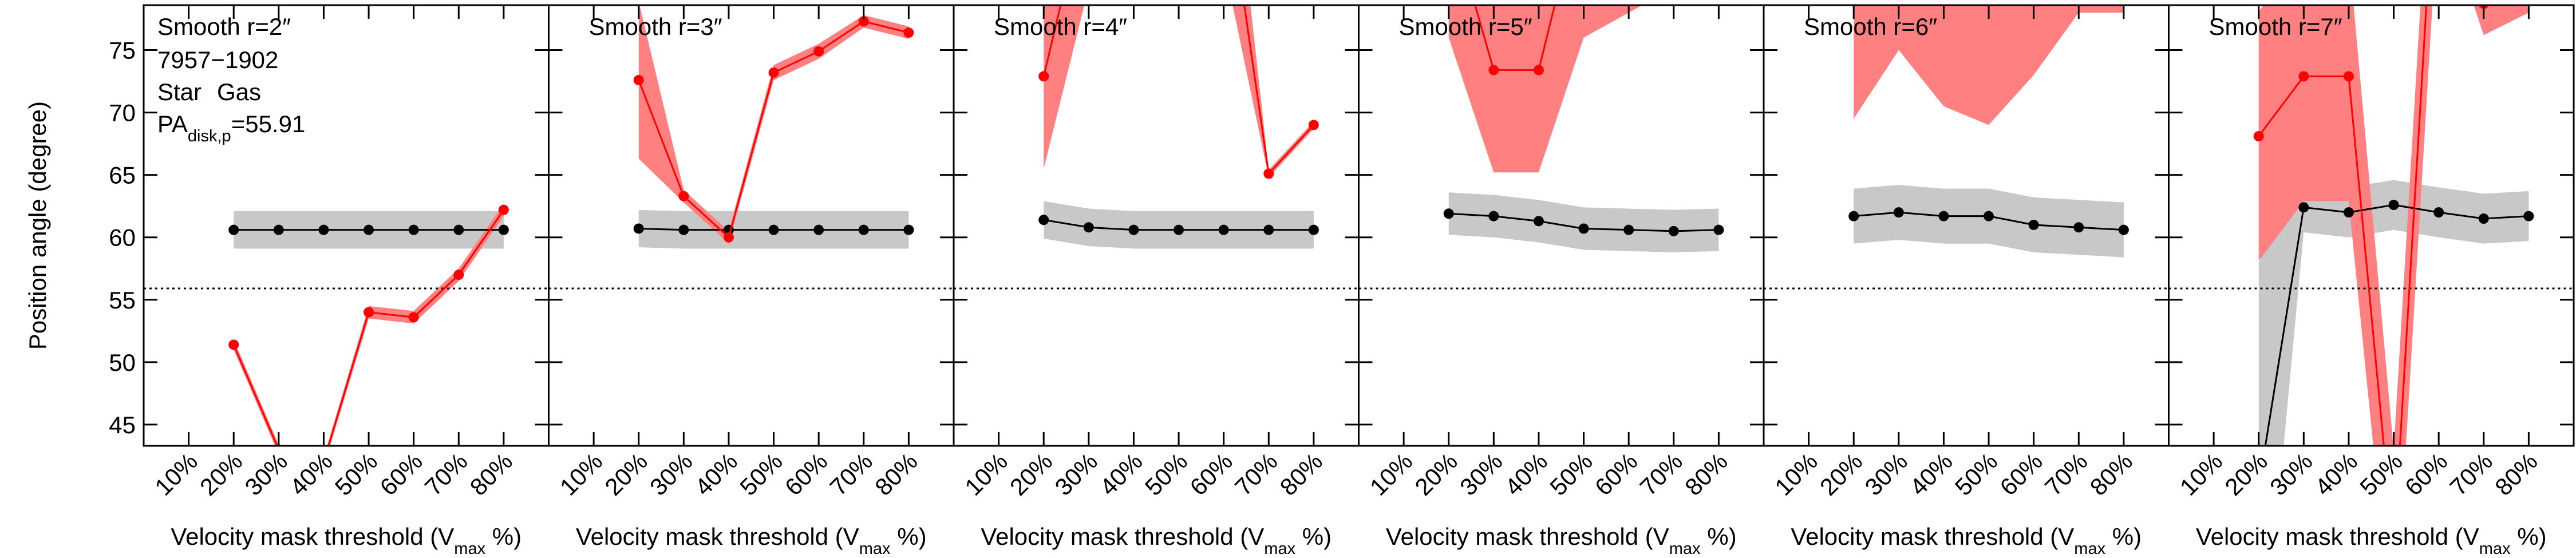 This screenshot has width=2576, height=558. Describe the element at coordinates (224, 26) in the screenshot. I see `panel-title: Smooth r=2″` at that location.